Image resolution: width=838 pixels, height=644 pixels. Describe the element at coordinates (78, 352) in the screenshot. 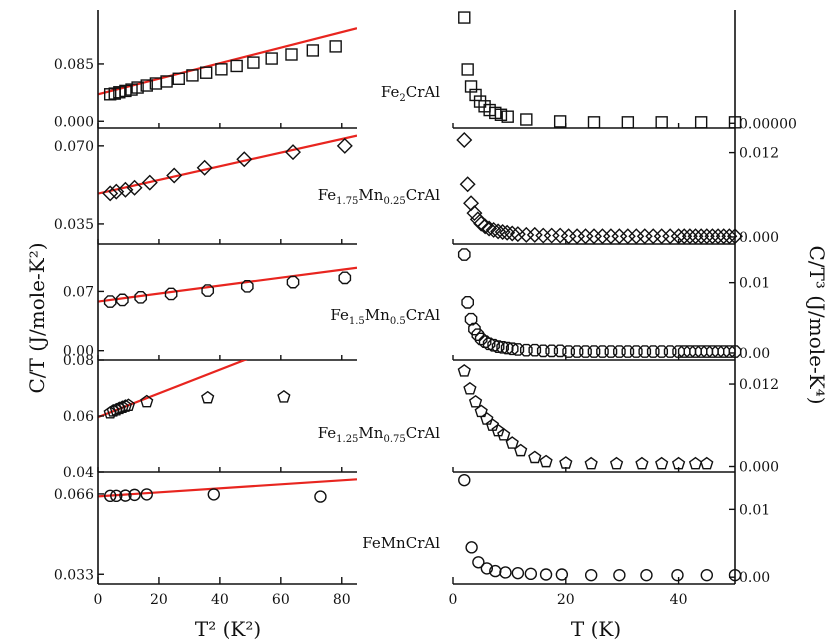

I see `y-tick-label: 0.00` at that location.